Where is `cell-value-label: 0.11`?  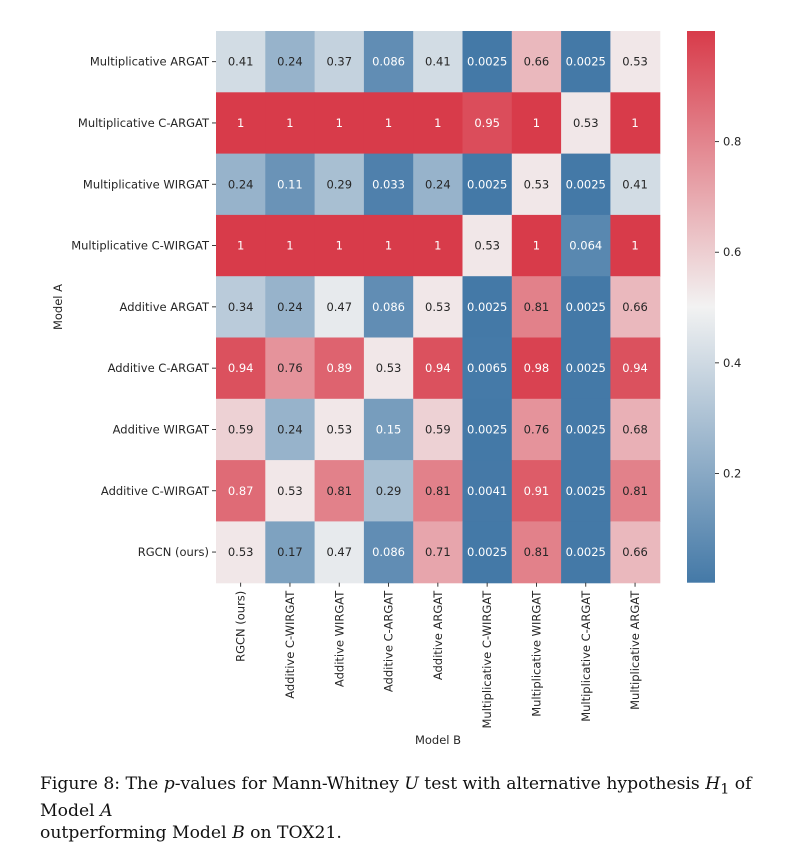
cell-value-label: 0.11 is located at coordinates (290, 184).